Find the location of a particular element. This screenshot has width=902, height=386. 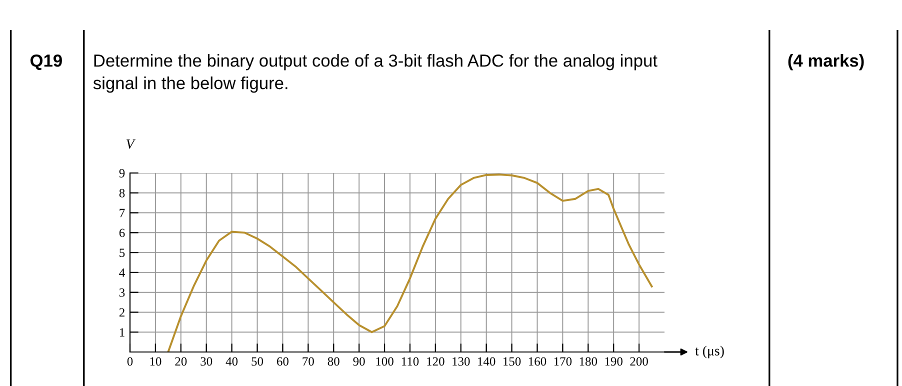

y-tick-label: 5 is located at coordinates (122, 253).